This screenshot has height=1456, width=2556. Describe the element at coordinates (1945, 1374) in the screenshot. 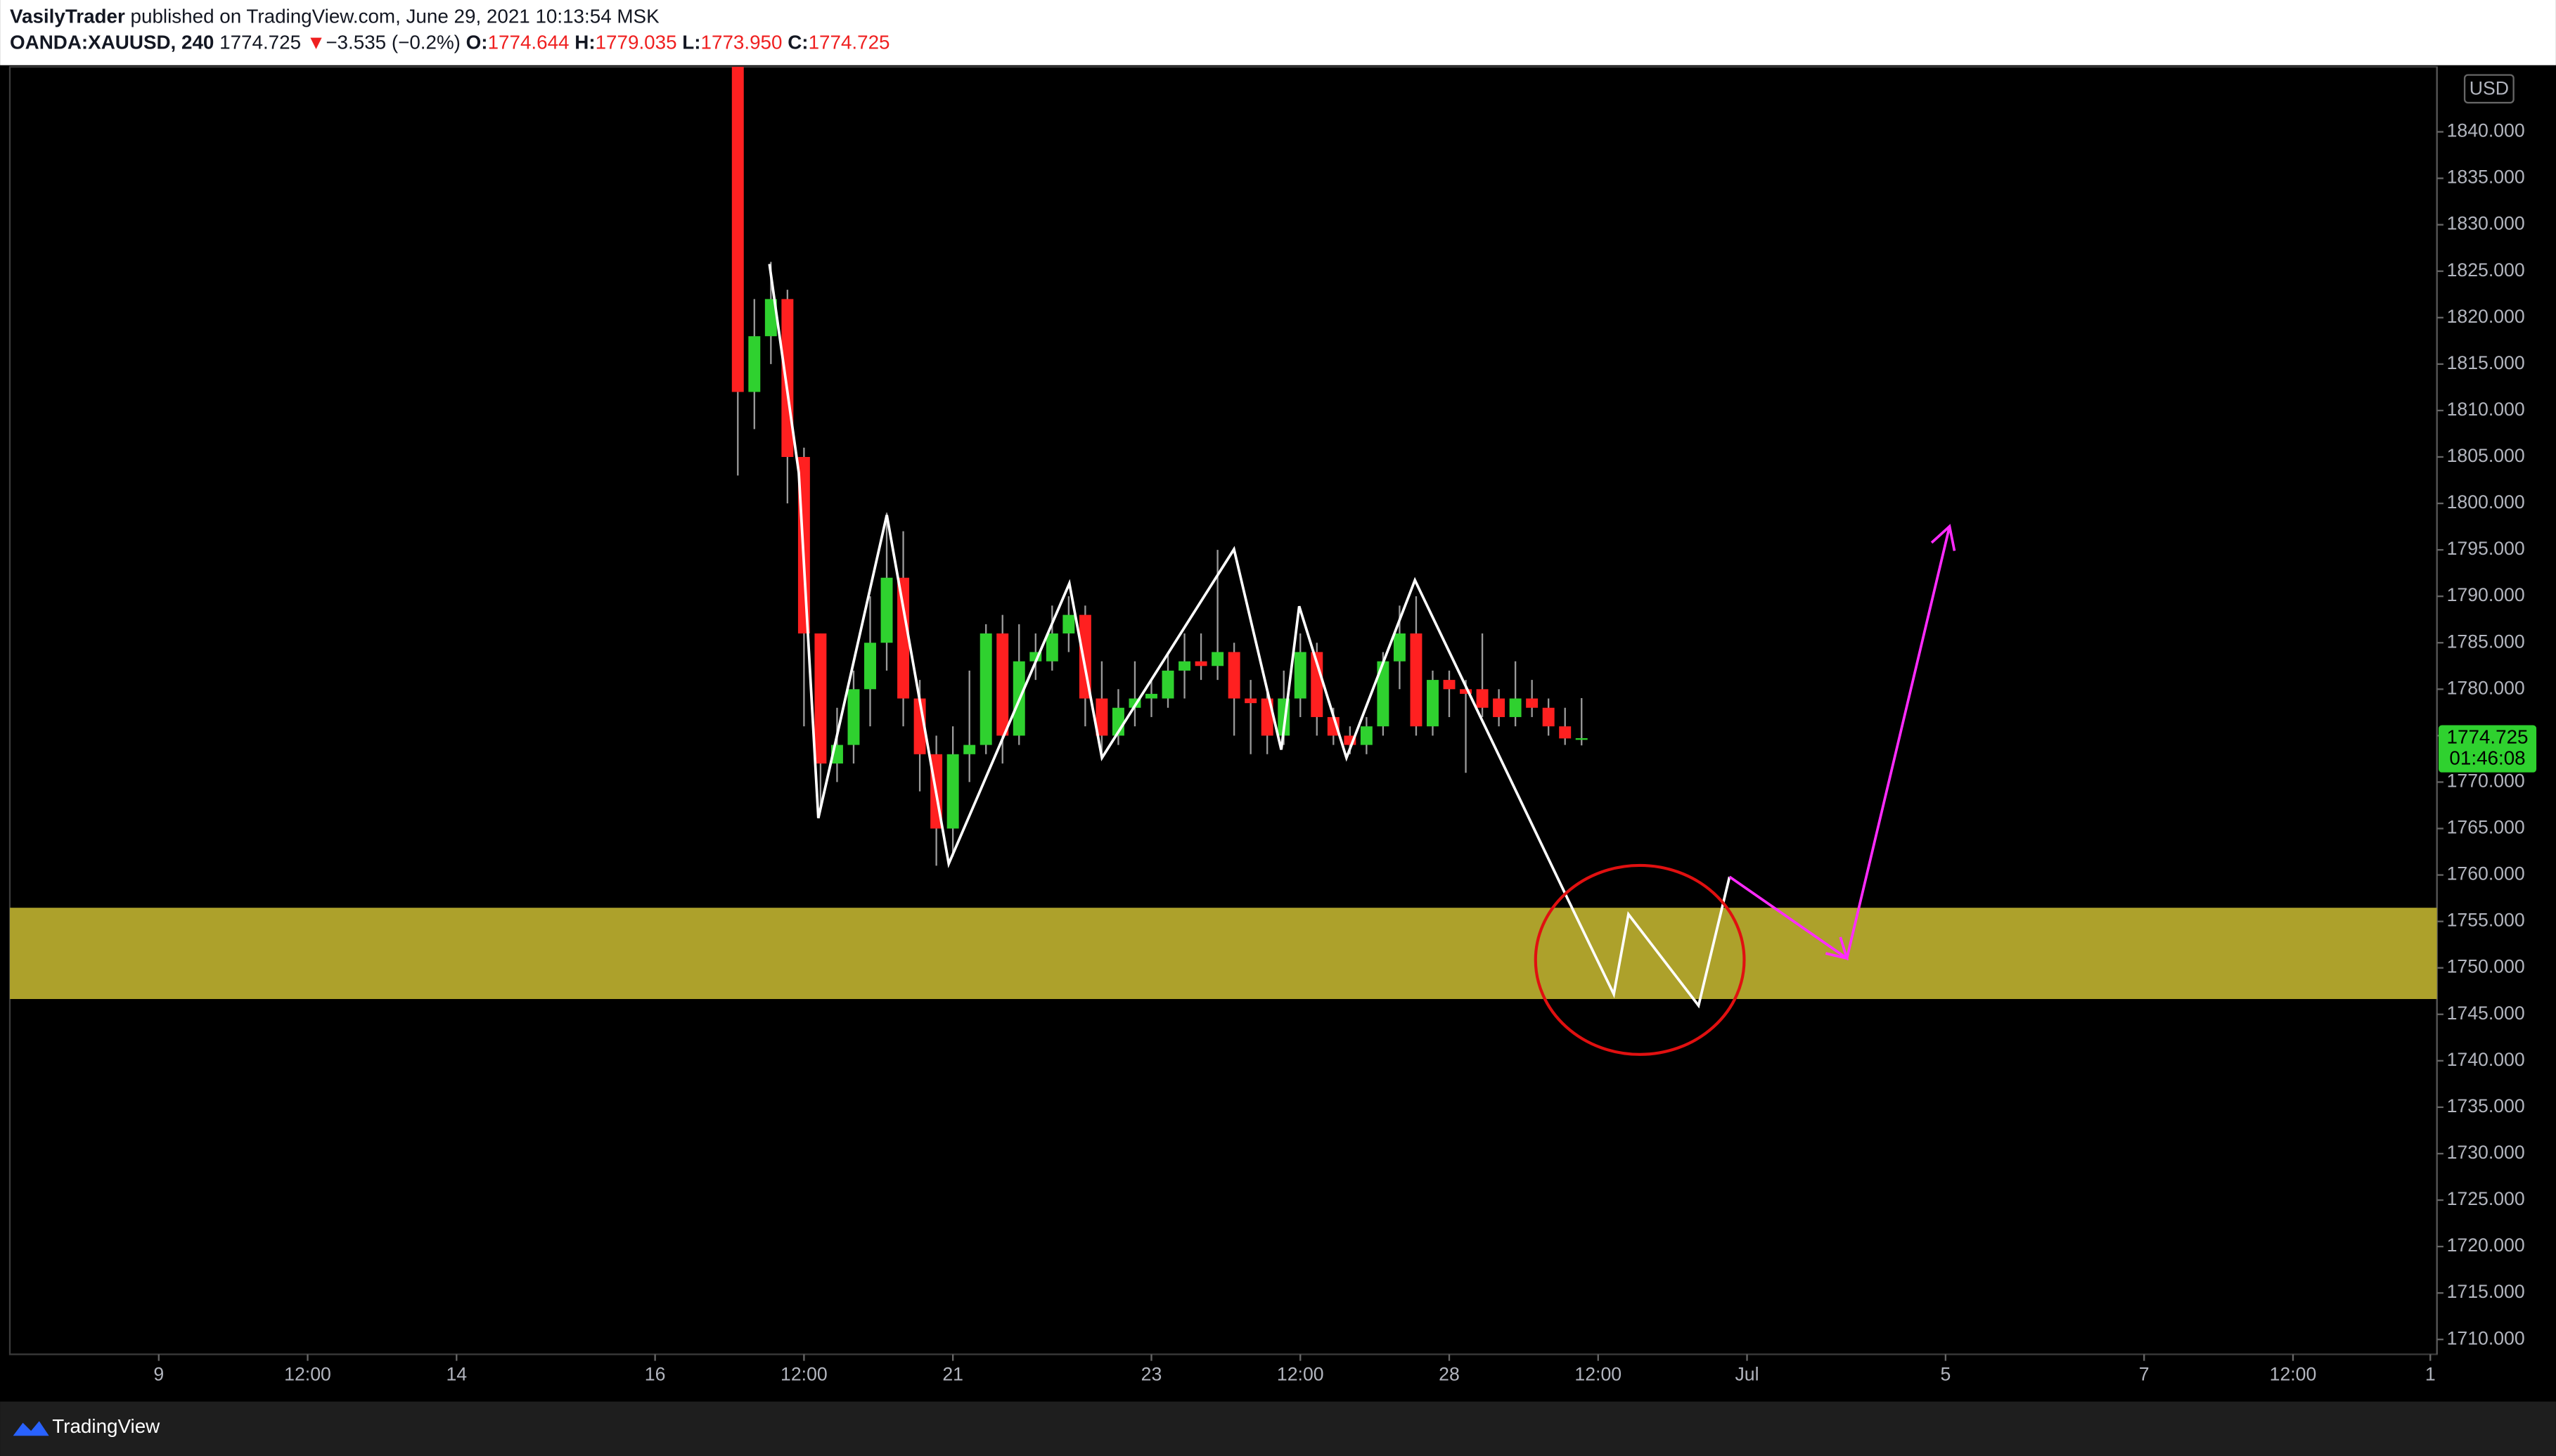

I see `x-tick-label: 5` at that location.